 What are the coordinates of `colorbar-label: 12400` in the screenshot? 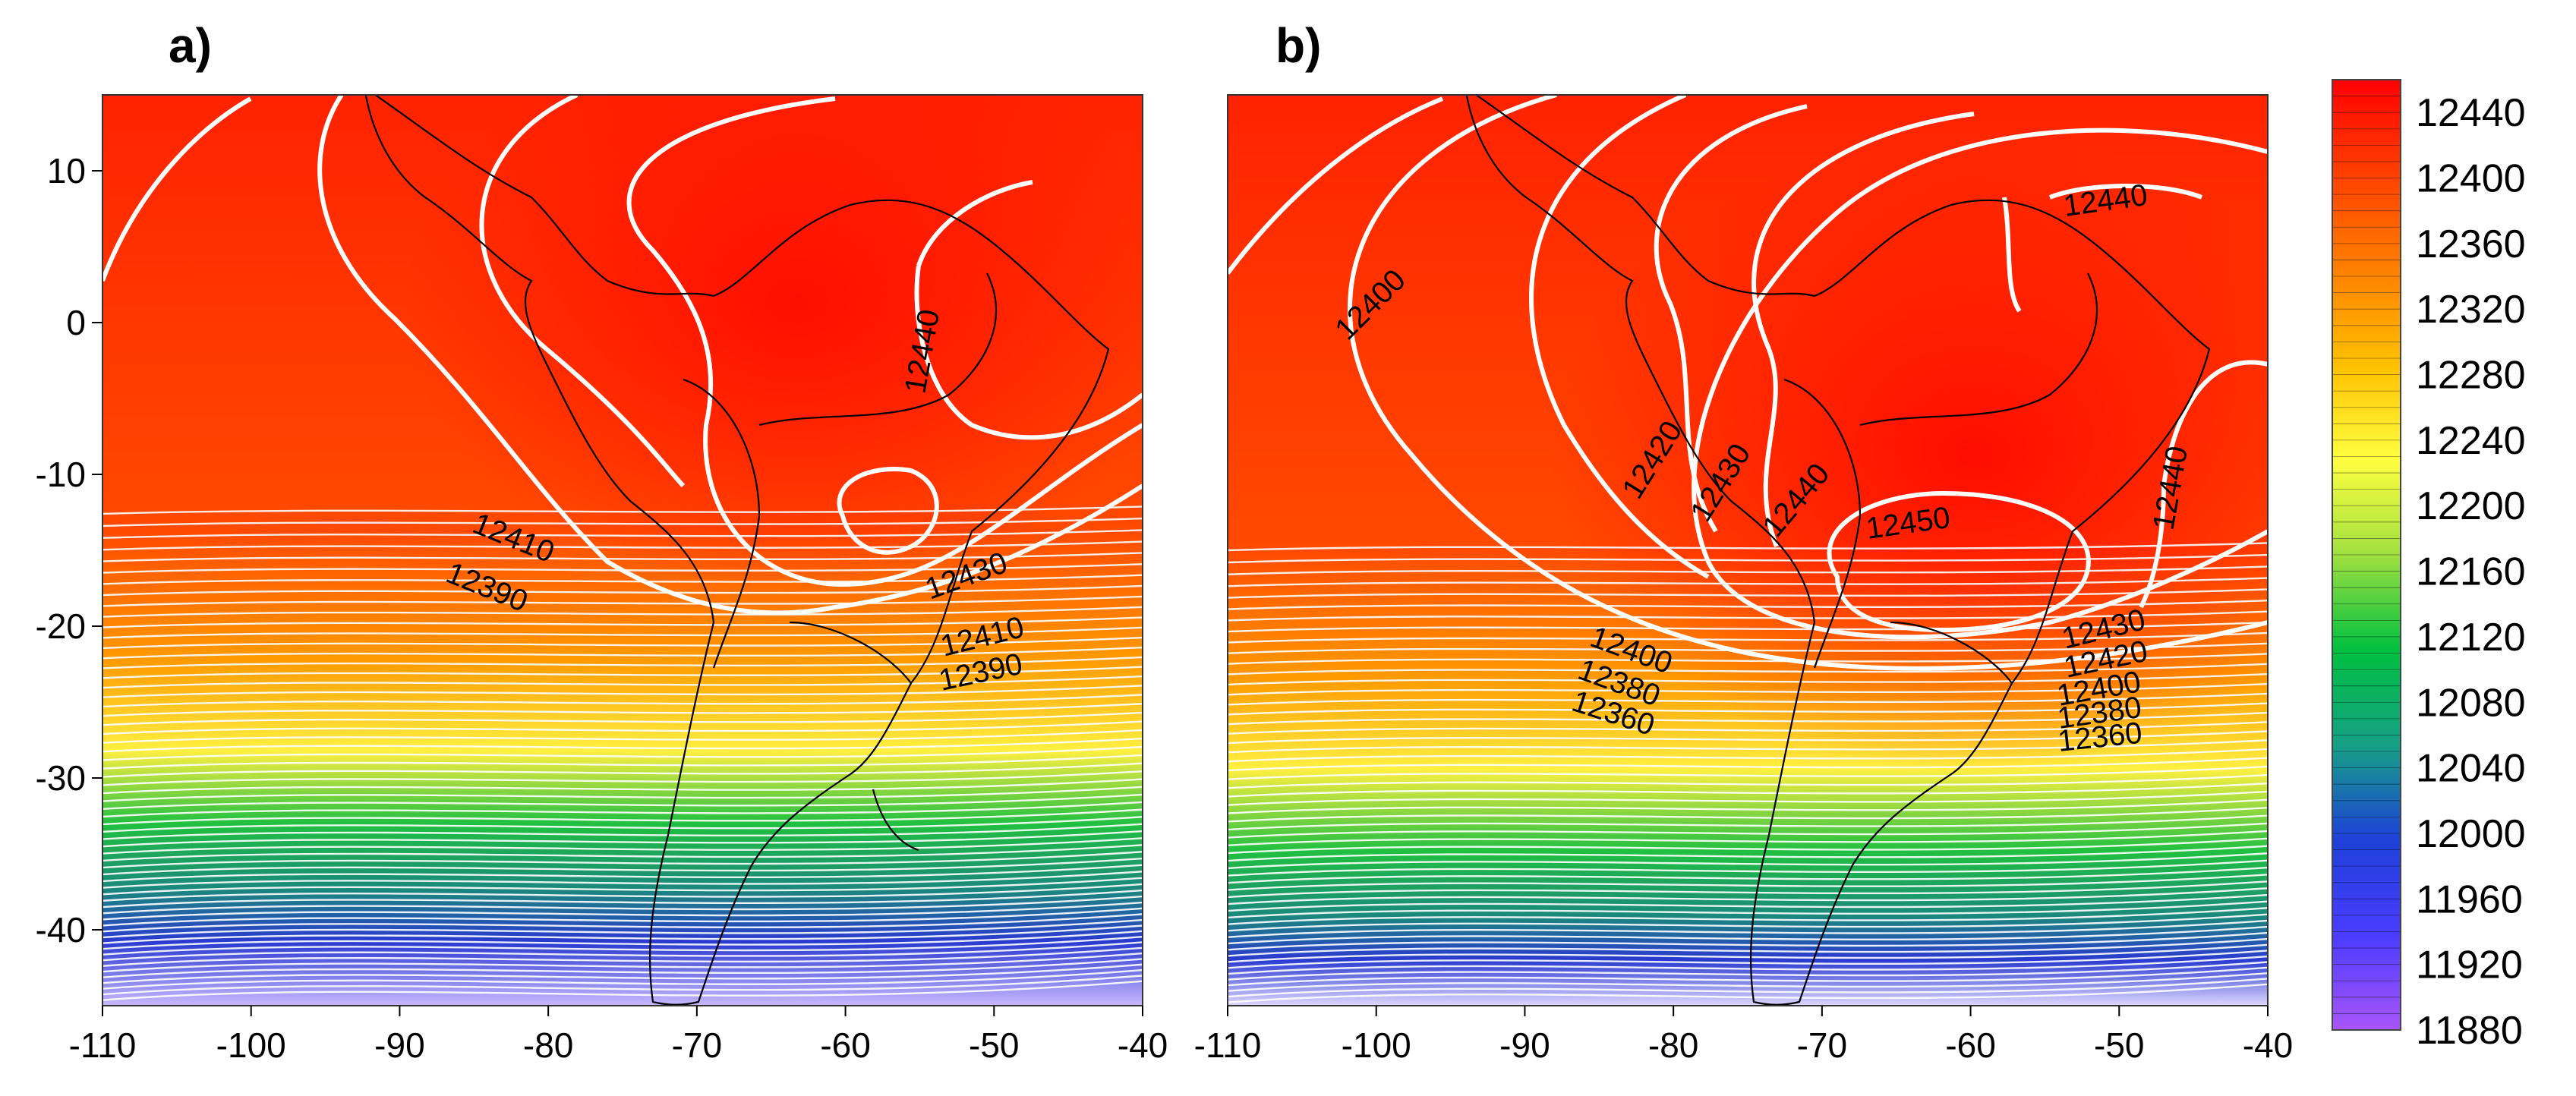 It's located at (2471, 179).